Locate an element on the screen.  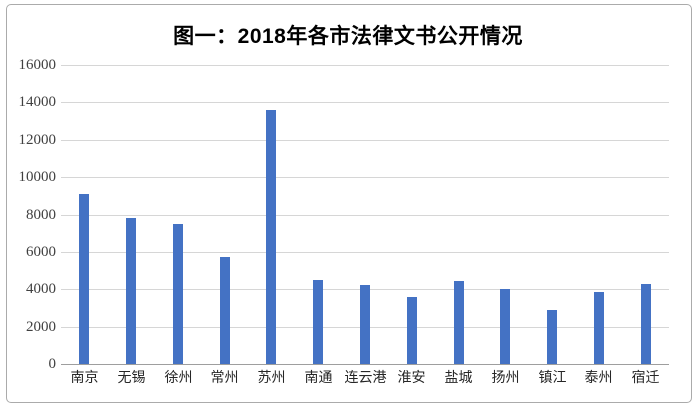
x-axis-line is located at coordinates (365, 364).